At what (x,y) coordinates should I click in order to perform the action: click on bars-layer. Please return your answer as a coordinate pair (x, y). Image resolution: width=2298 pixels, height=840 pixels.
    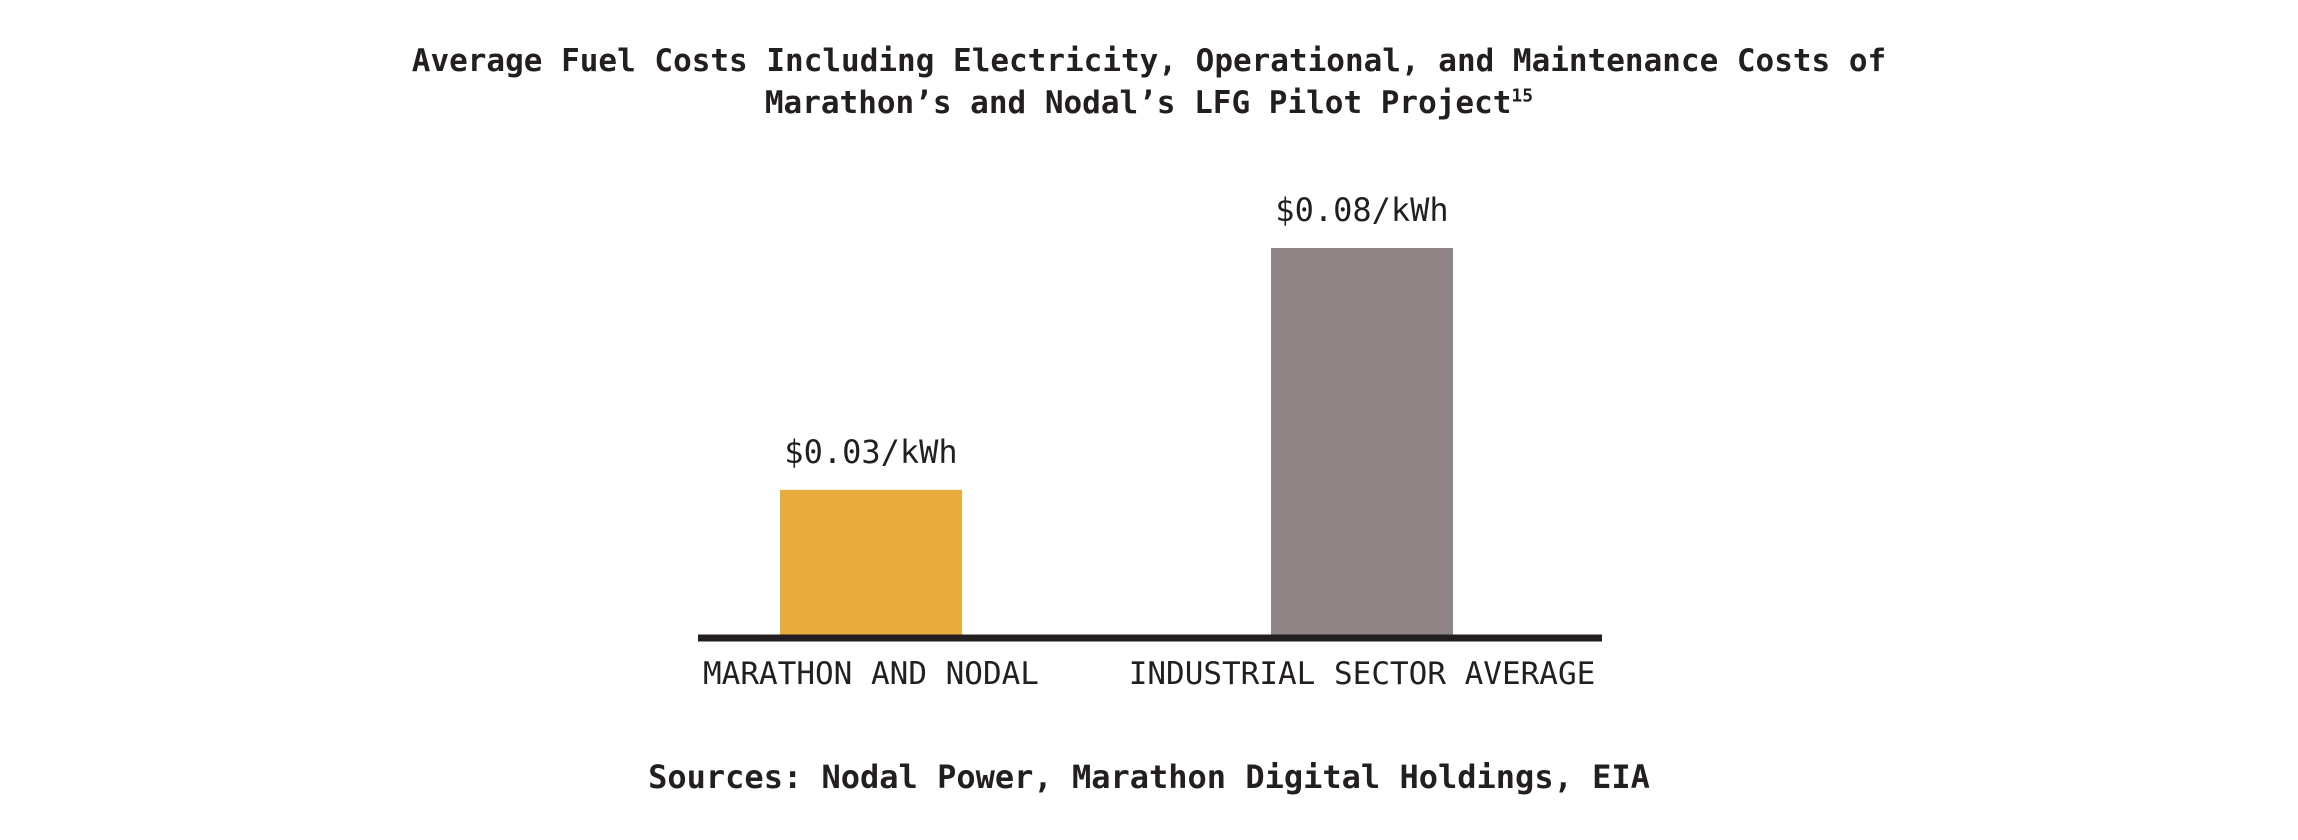
    Looking at the image, I should click on (1116, 441).